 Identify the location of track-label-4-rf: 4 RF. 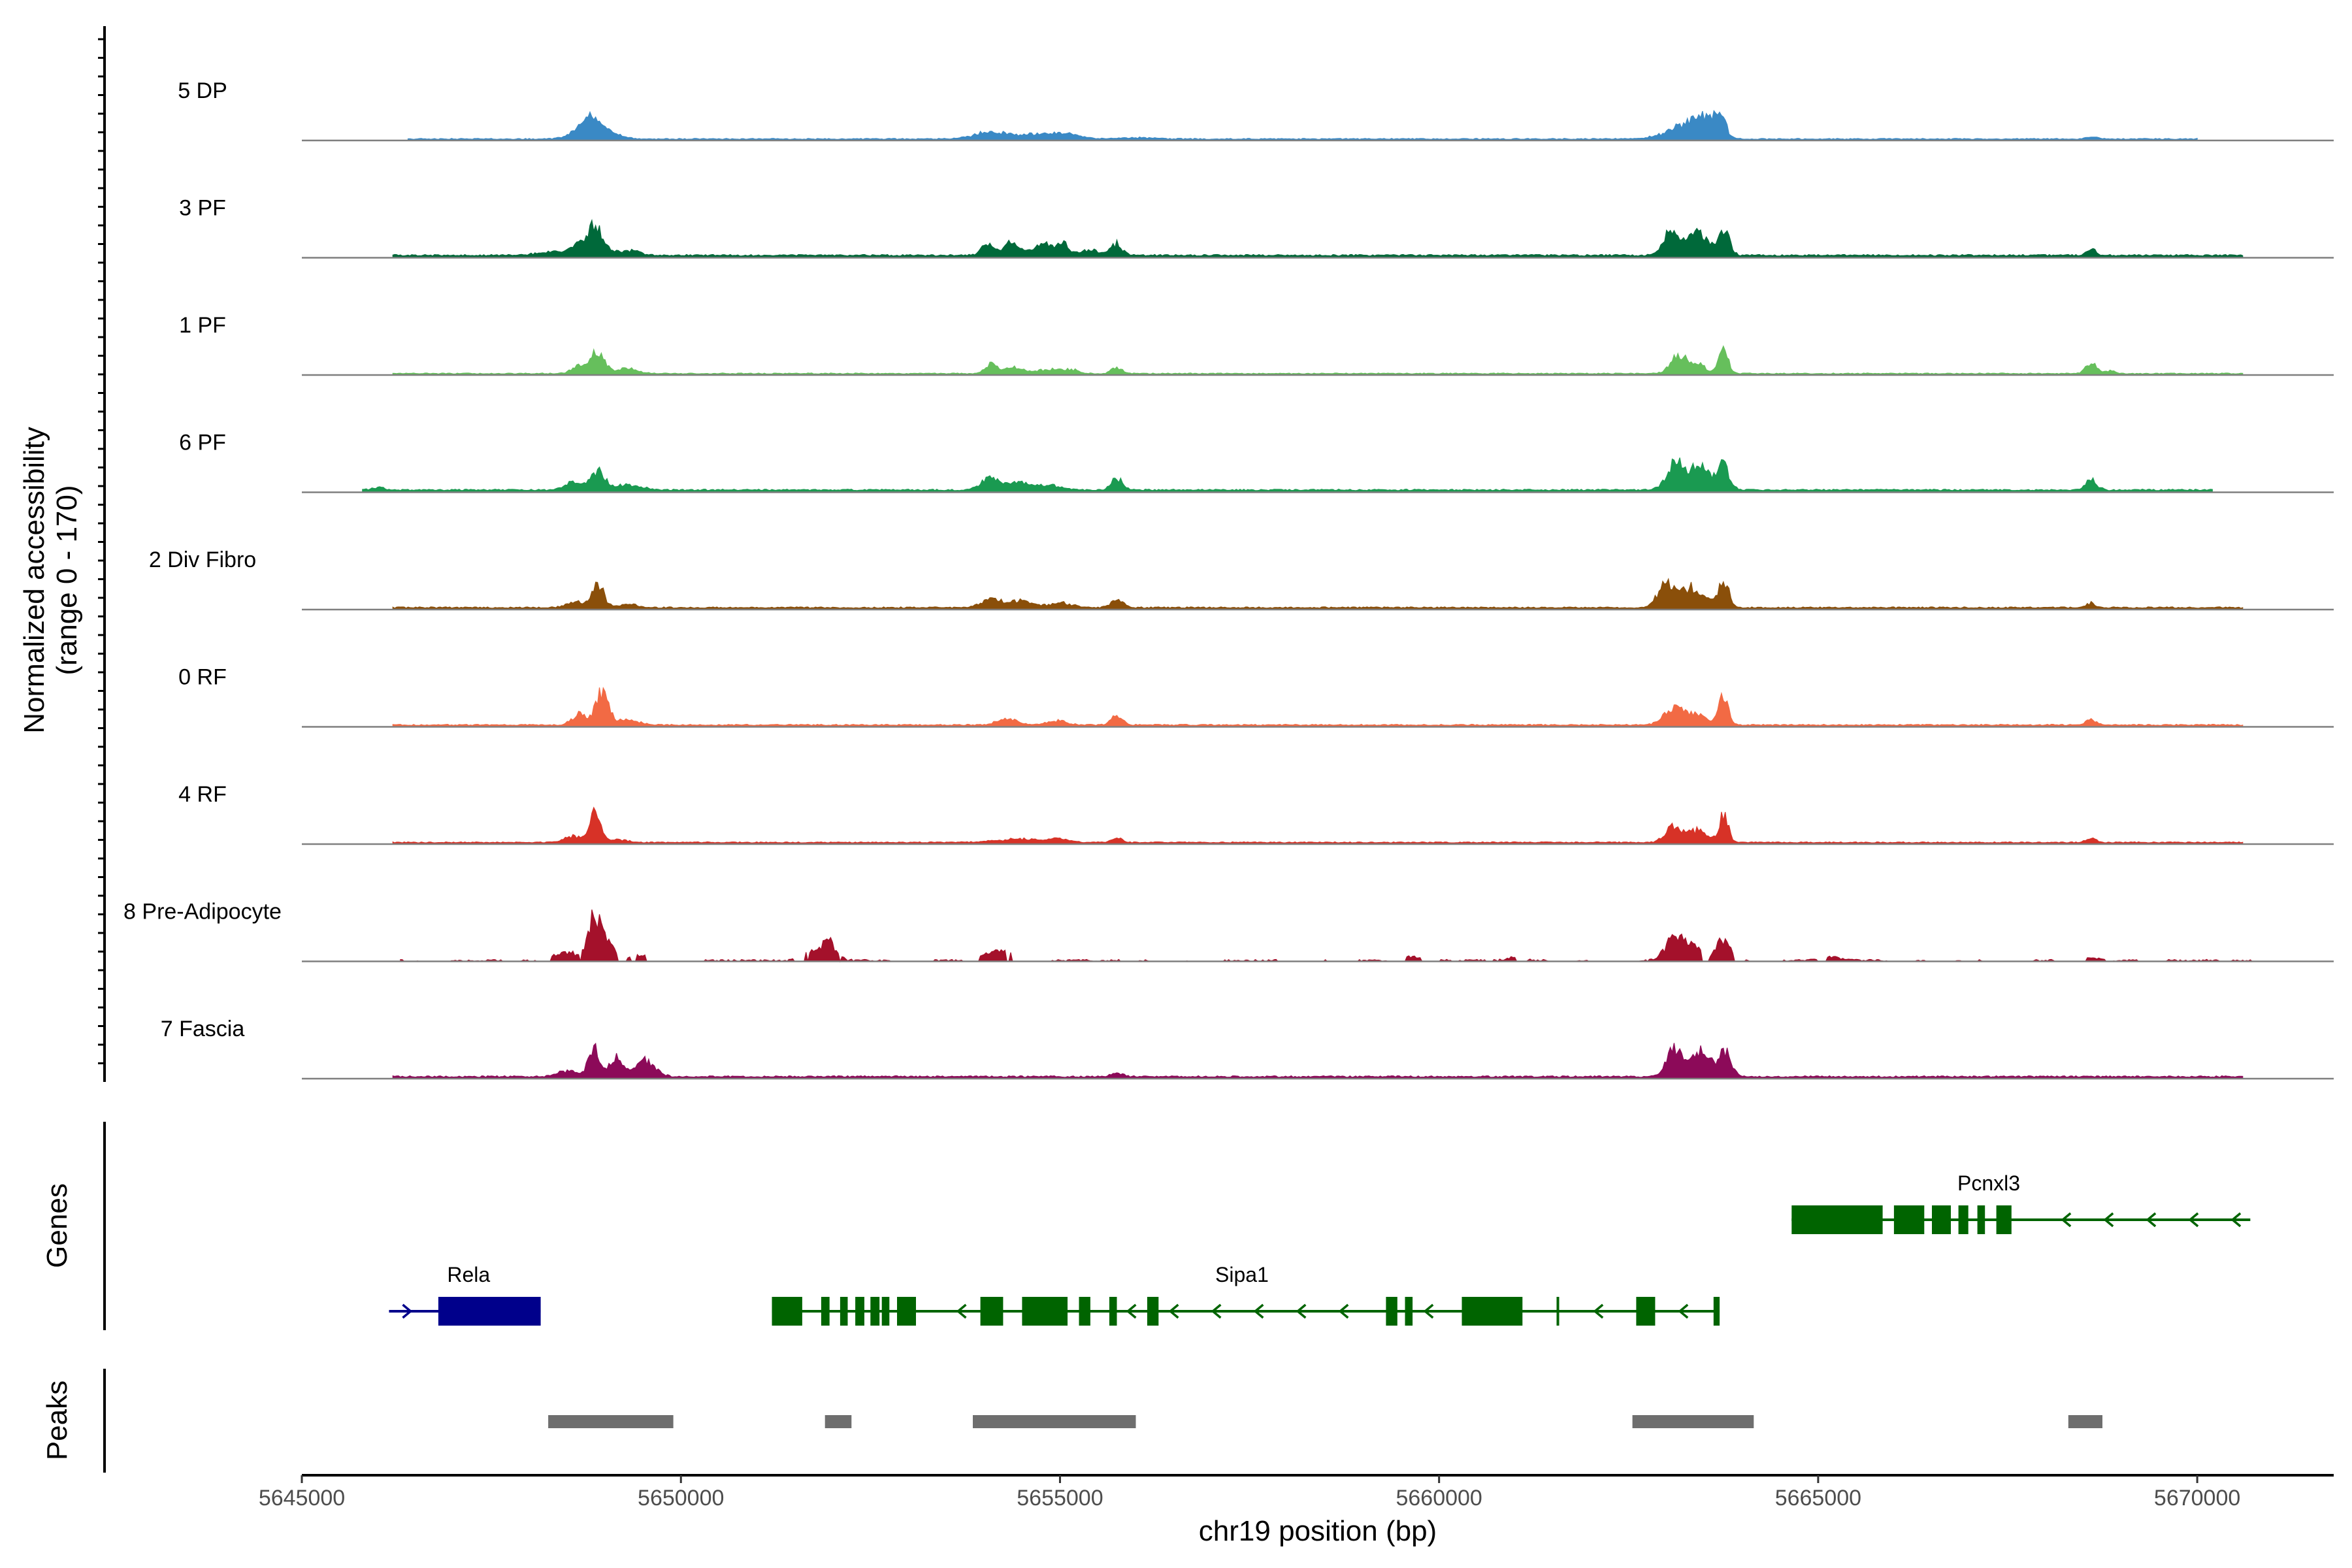
(202, 794).